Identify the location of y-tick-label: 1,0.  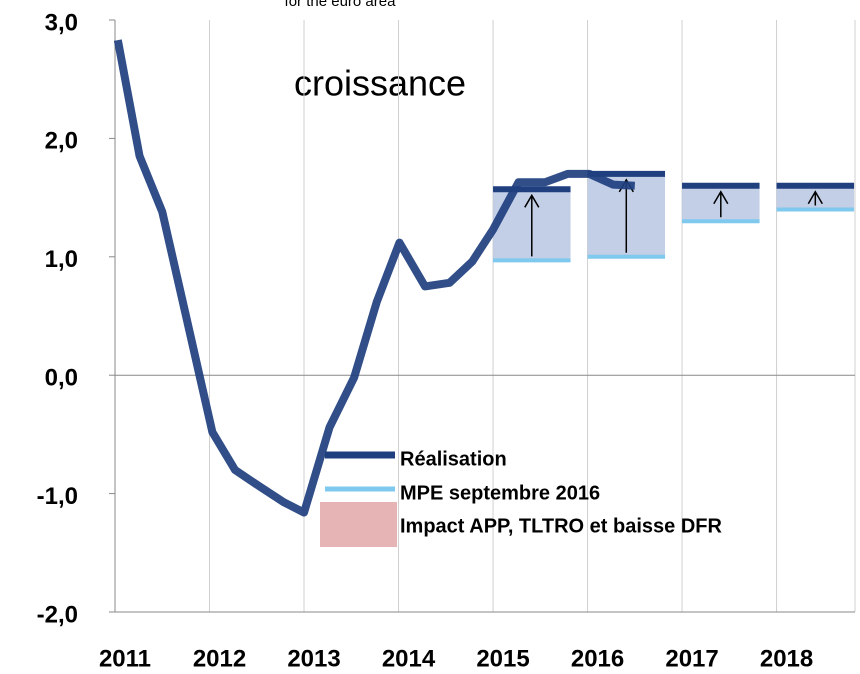
(61, 259).